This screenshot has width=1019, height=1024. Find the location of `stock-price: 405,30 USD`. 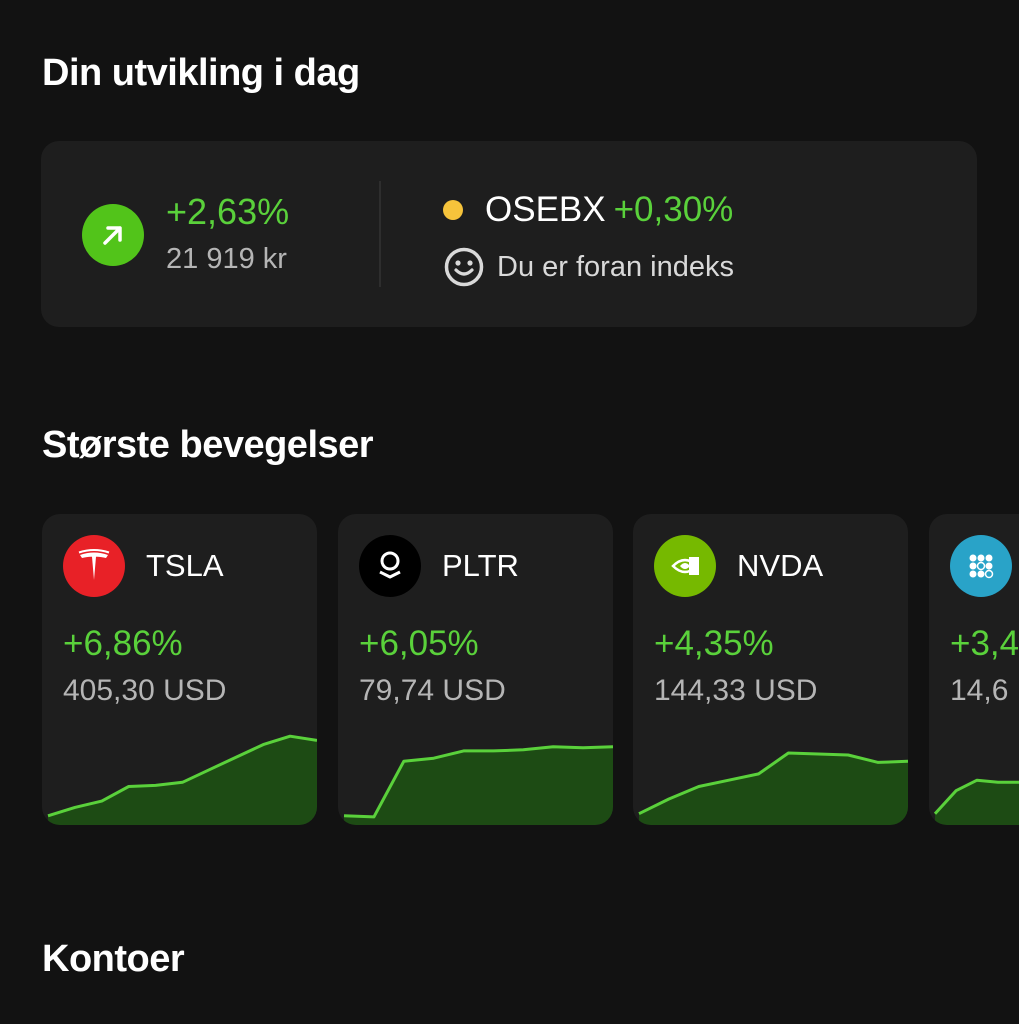

stock-price: 405,30 USD is located at coordinates (145, 690).